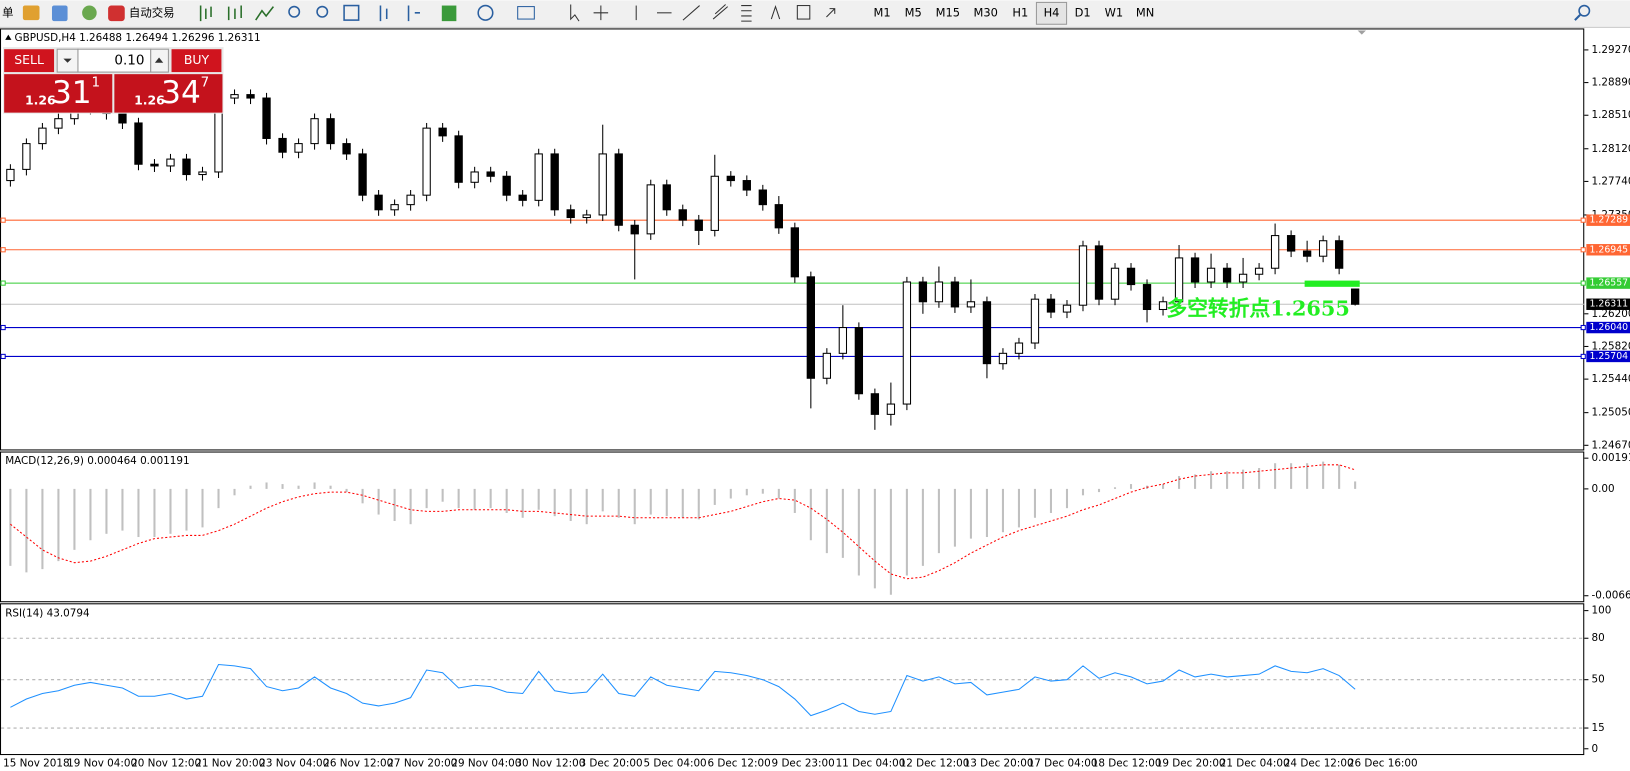 The height and width of the screenshot is (771, 1630). Describe the element at coordinates (1114, 12) in the screenshot. I see `timeframe: W1` at that location.